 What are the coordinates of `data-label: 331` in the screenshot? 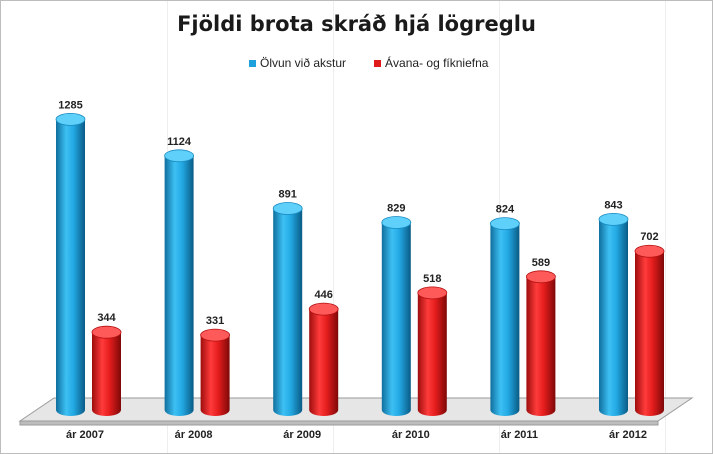 It's located at (215, 321).